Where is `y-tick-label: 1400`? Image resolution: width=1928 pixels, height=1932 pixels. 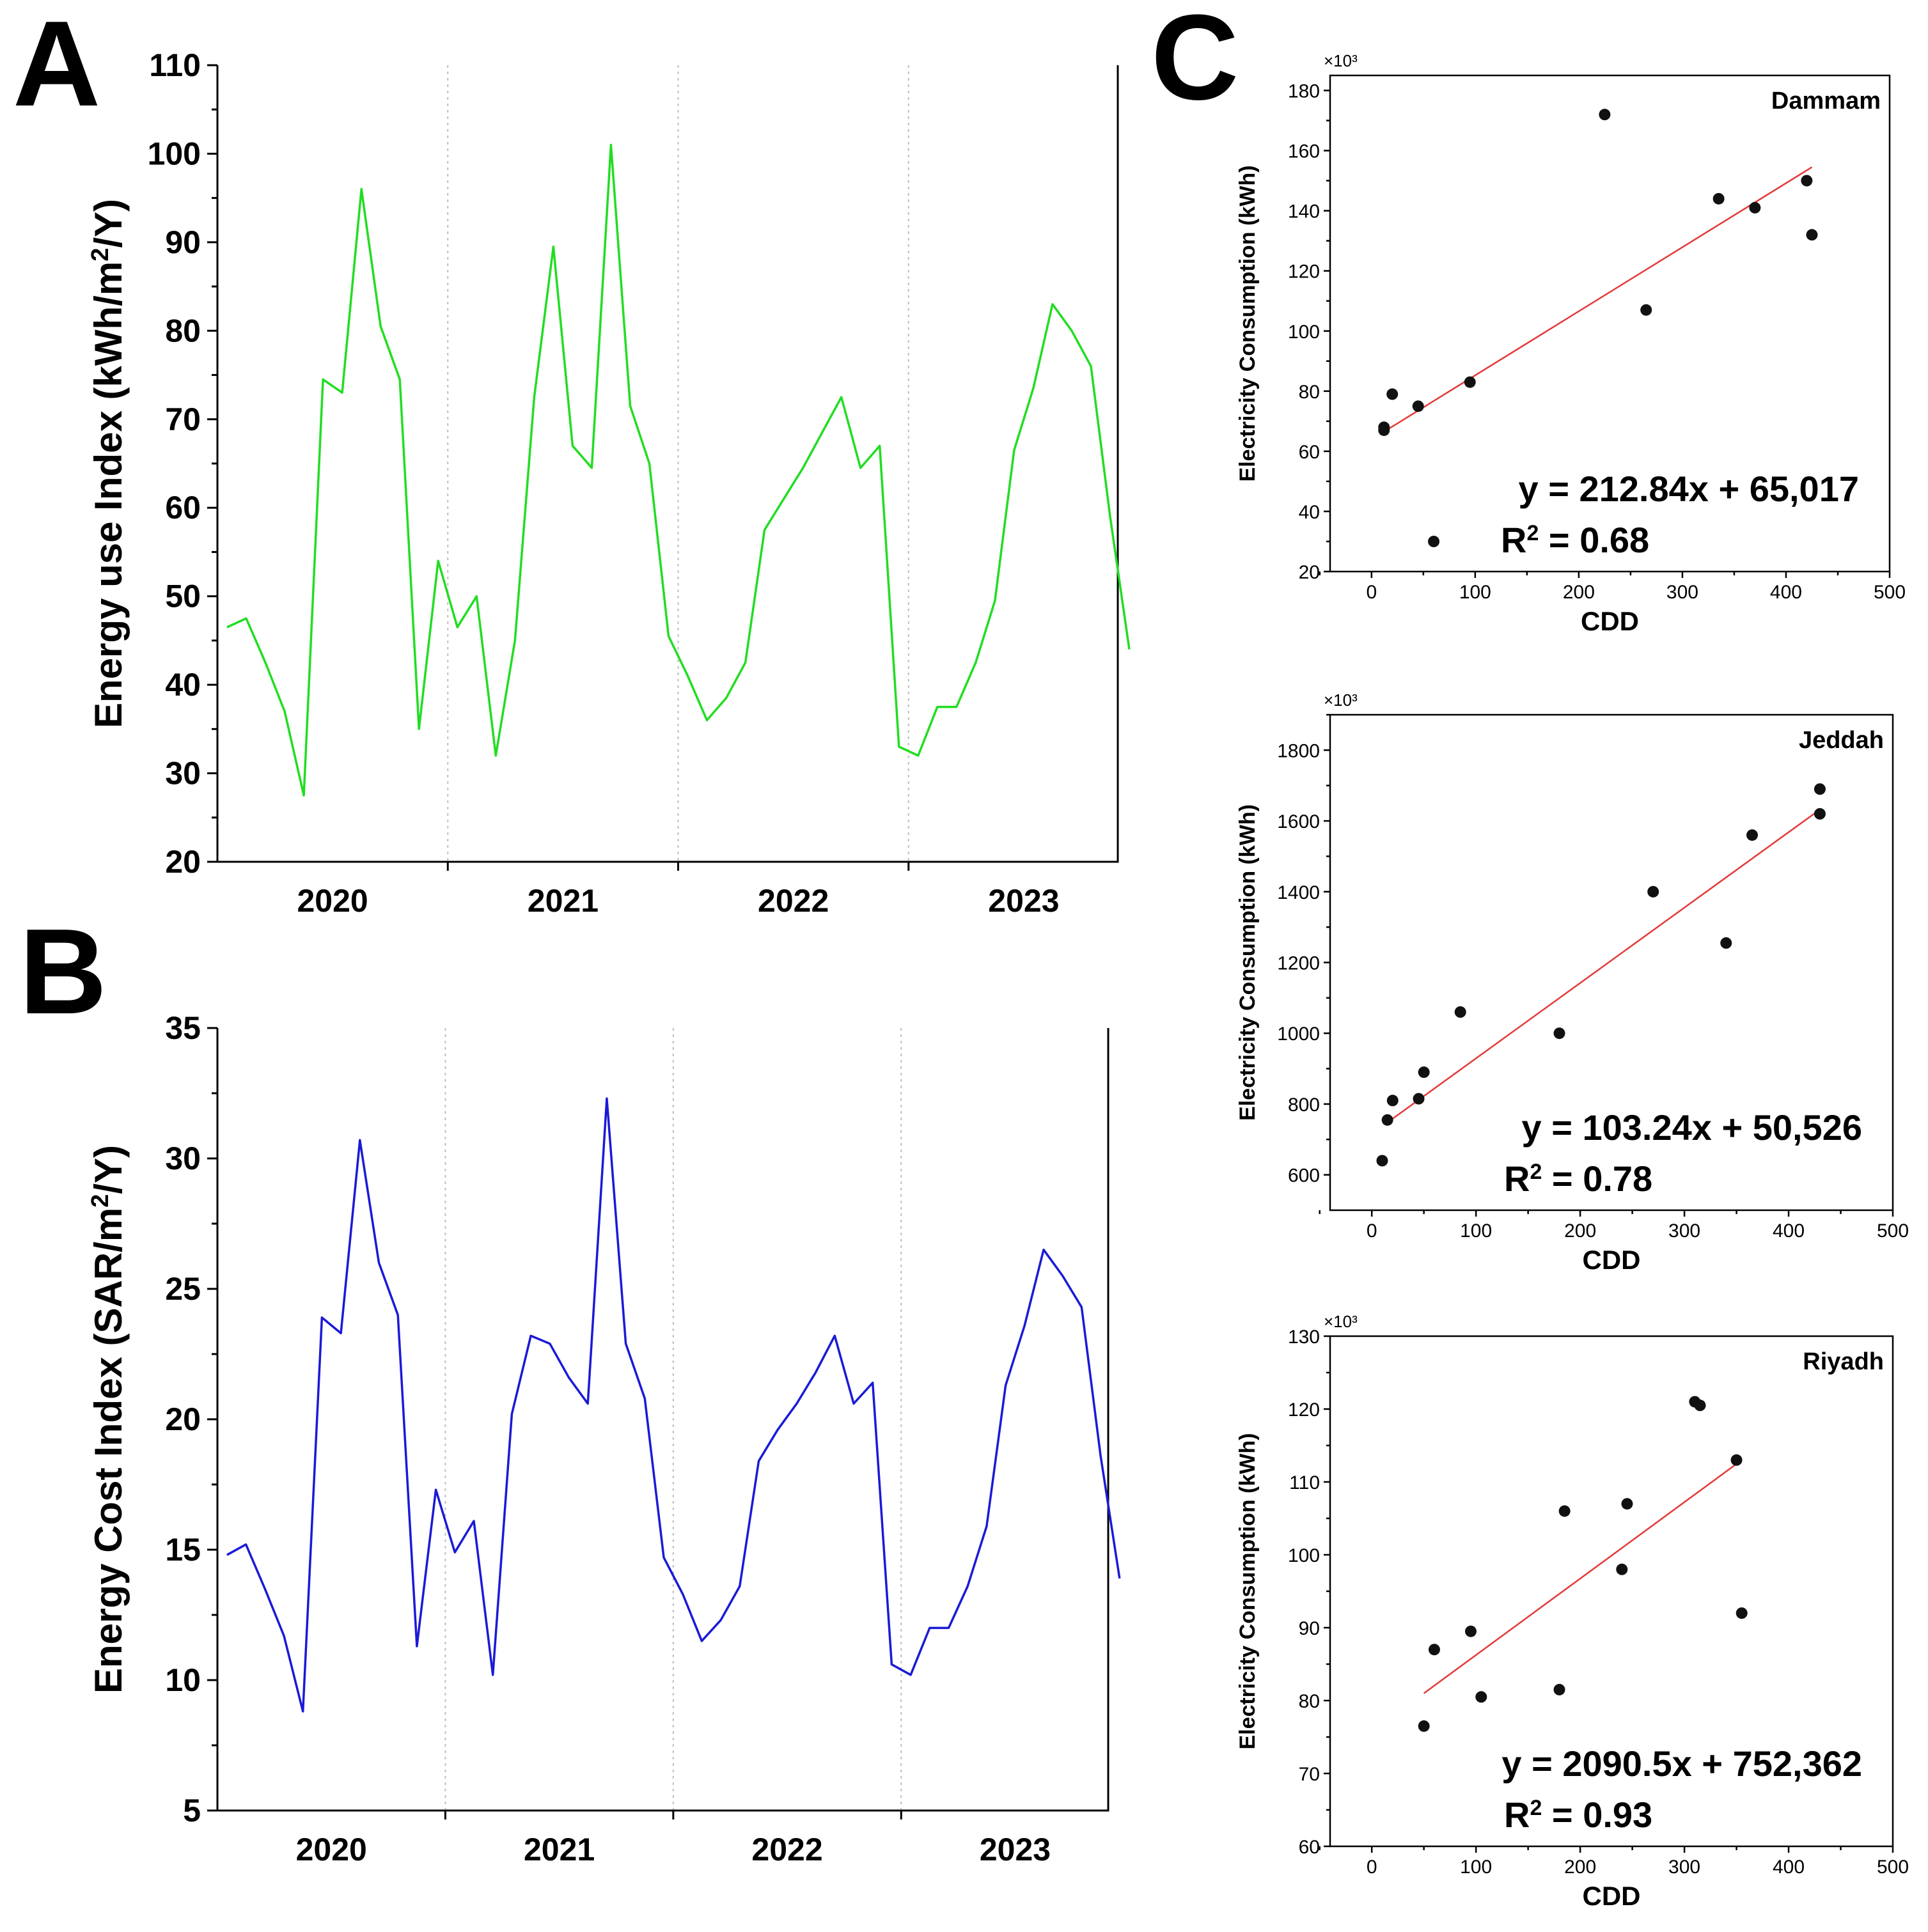
y-tick-label: 1400 is located at coordinates (1298, 892).